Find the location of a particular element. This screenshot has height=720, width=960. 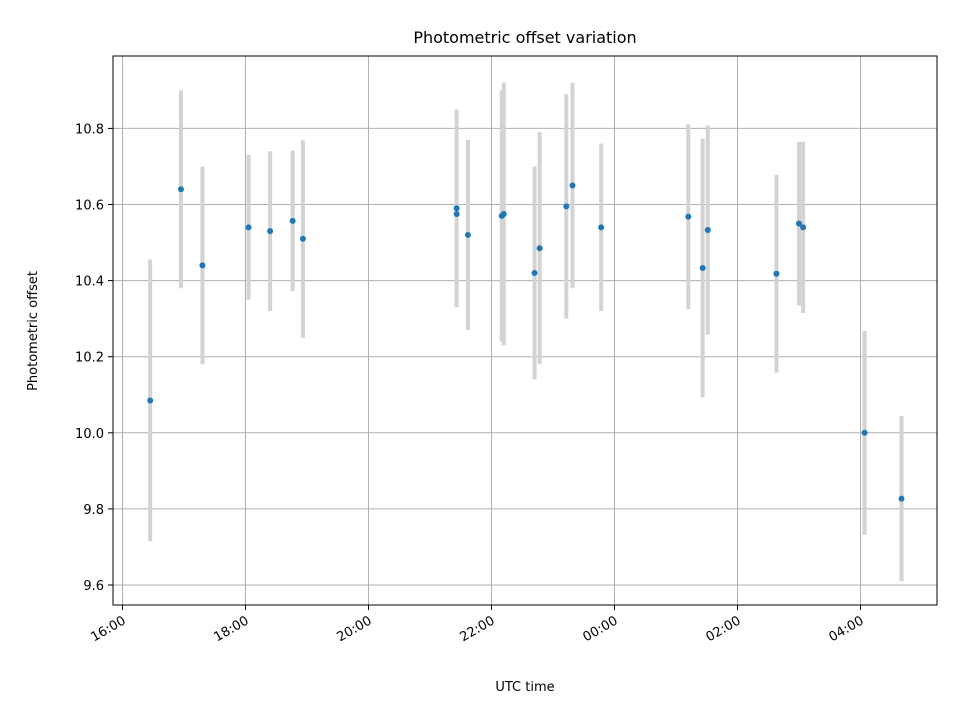

y-tick-label: 10.6 is located at coordinates (89, 206).